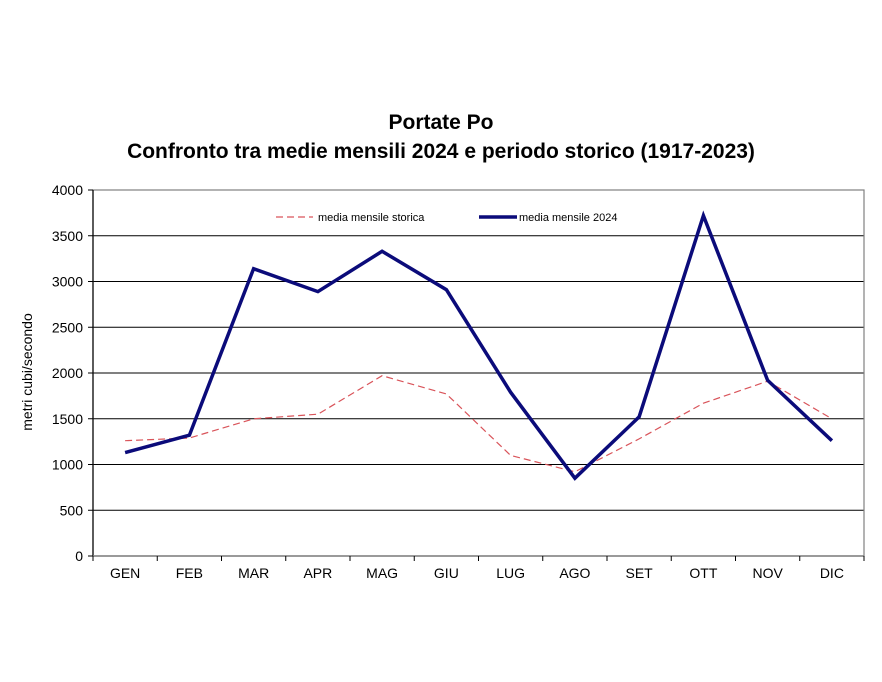 This screenshot has width=882, height=682. What do you see at coordinates (253, 573) in the screenshot?
I see `x-tick-label: MAR` at bounding box center [253, 573].